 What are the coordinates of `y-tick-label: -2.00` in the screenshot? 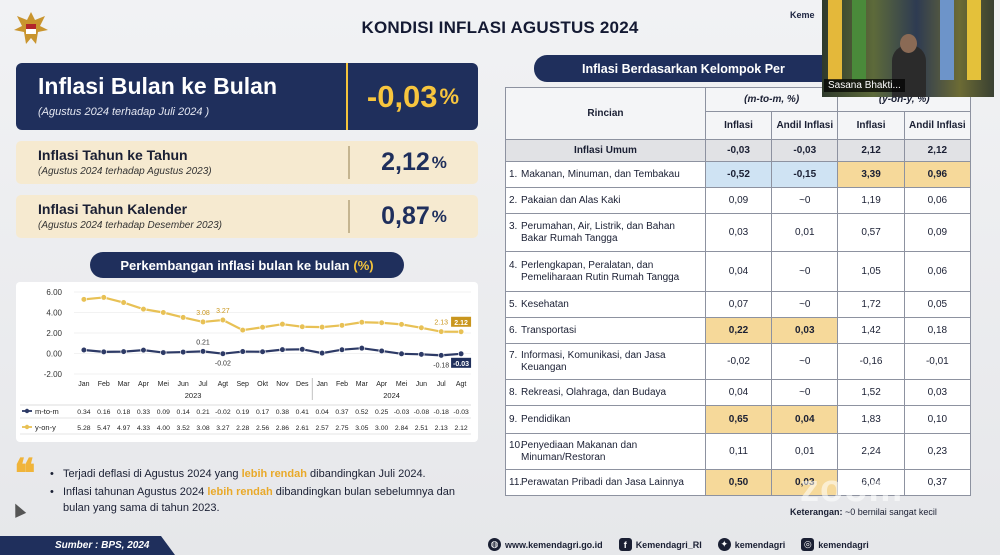 It's located at (53, 374).